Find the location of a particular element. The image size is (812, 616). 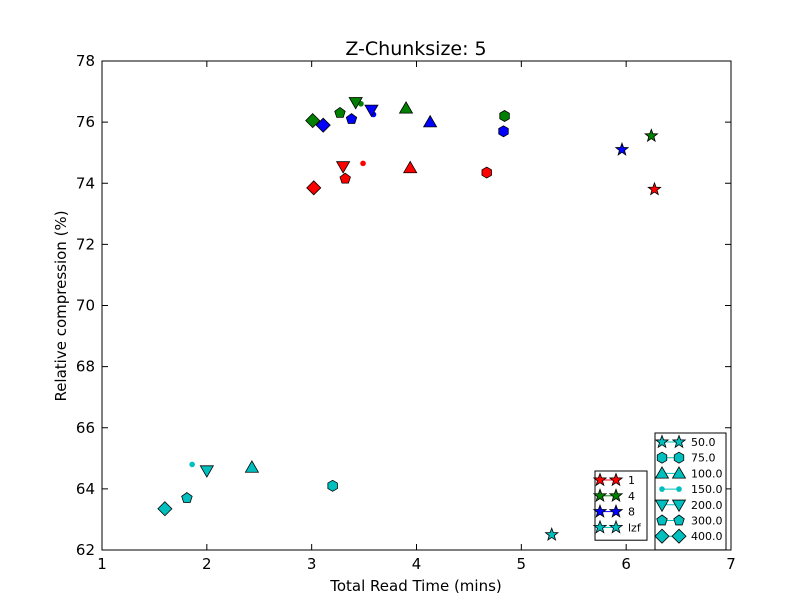

y-tick-label: 62 is located at coordinates (85, 550).